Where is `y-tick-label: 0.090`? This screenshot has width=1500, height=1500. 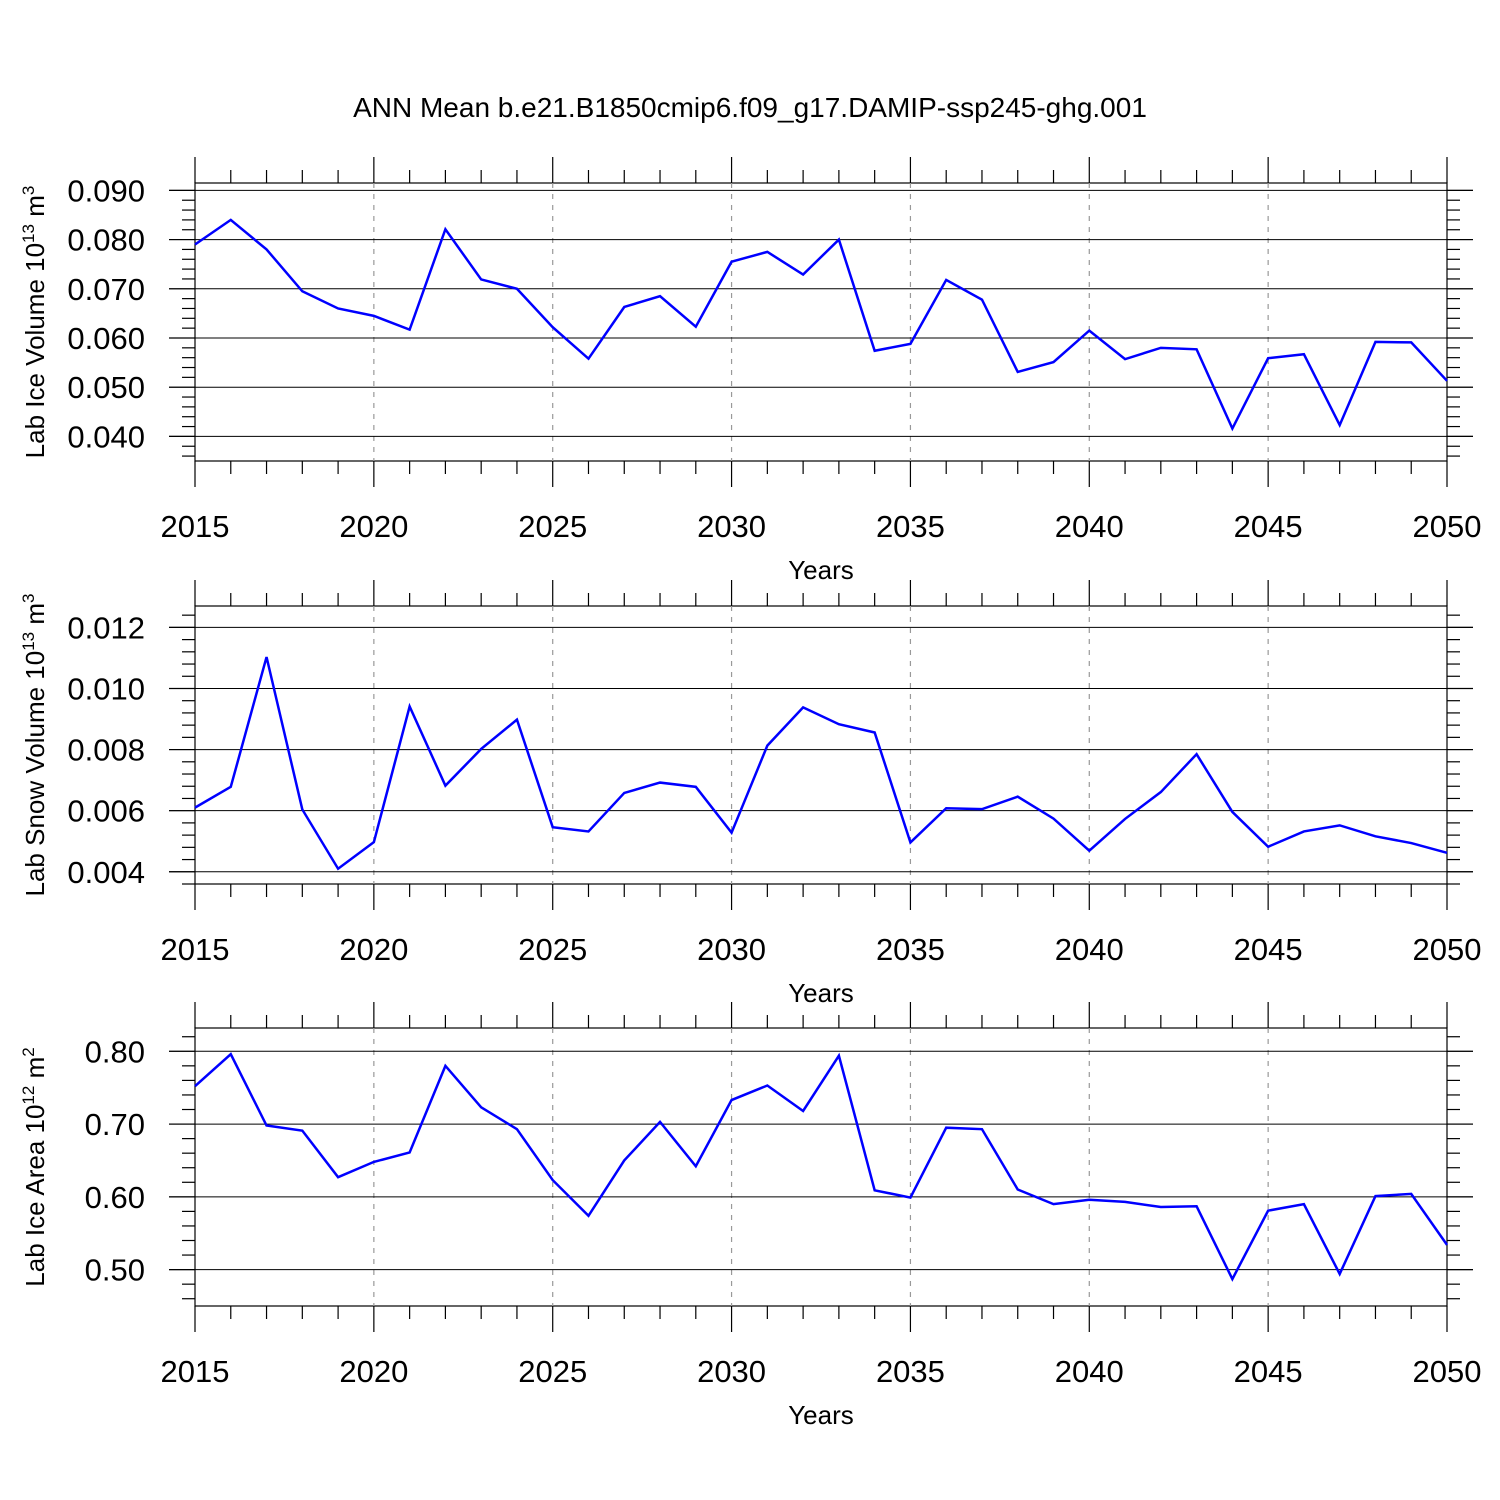 y-tick-label: 0.090 is located at coordinates (106, 190).